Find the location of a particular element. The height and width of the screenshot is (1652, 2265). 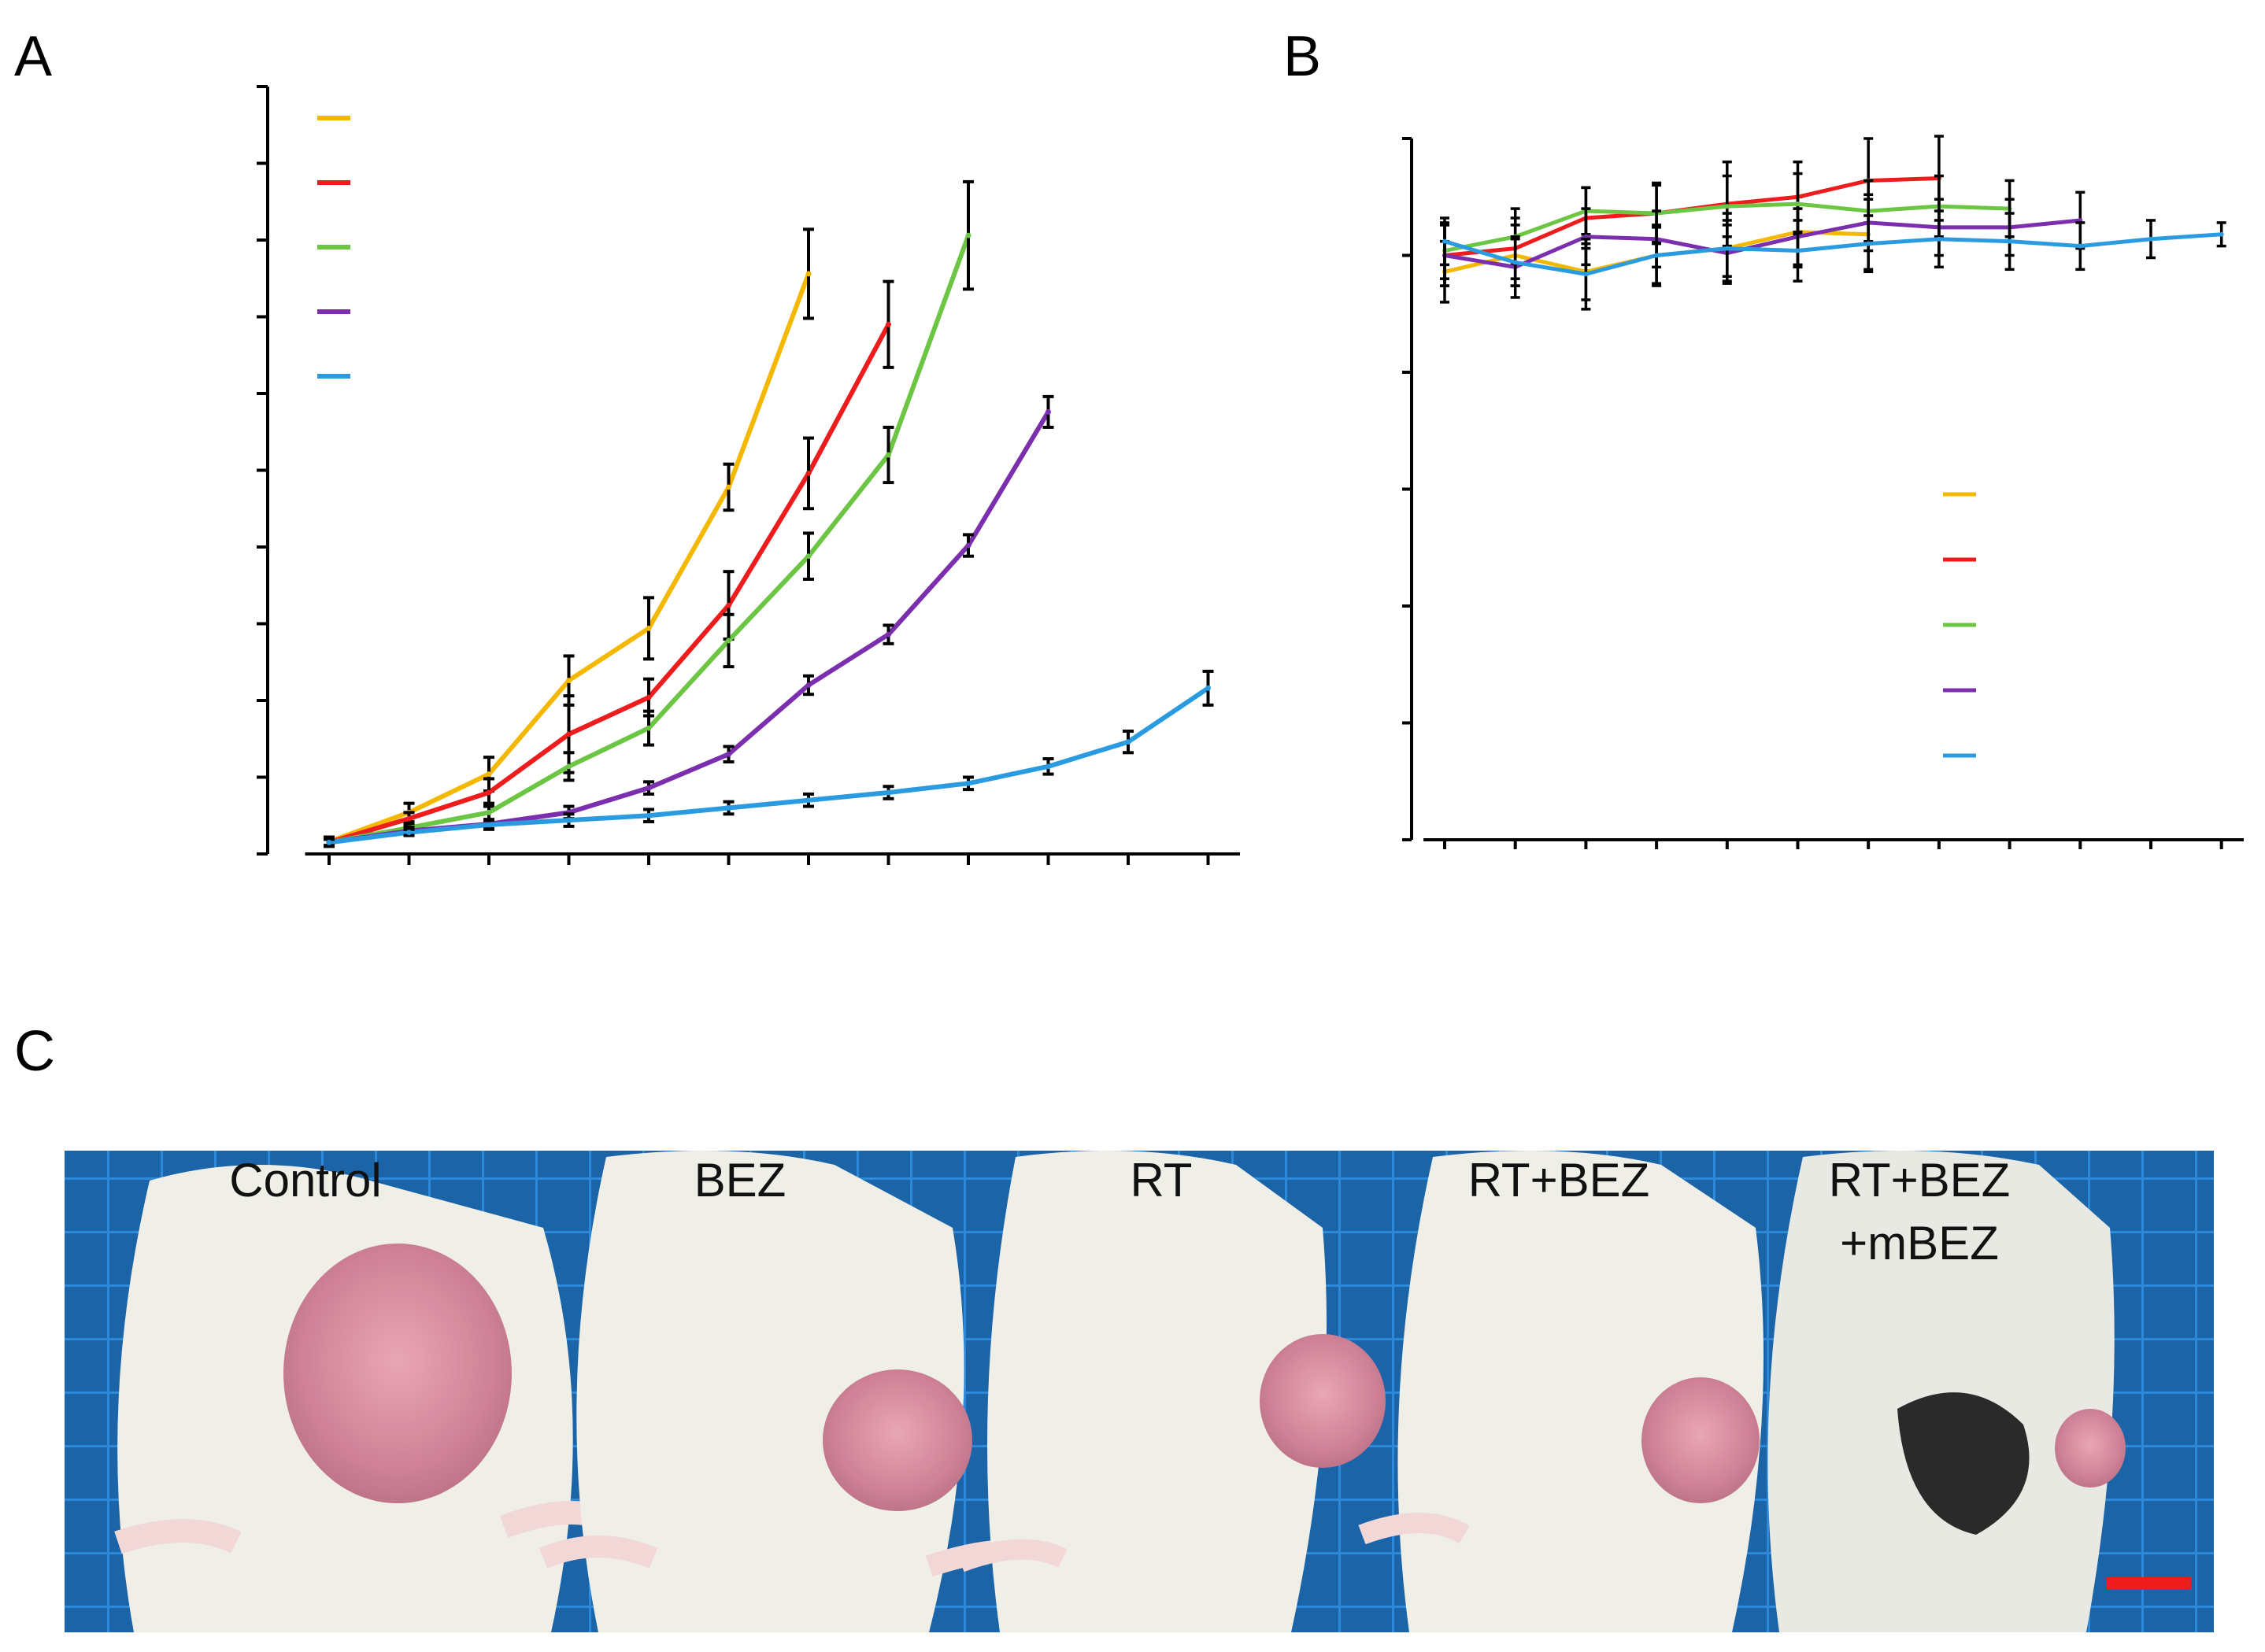

photo-label-rt-bez: RT+BEZ is located at coordinates (1559, 1180).